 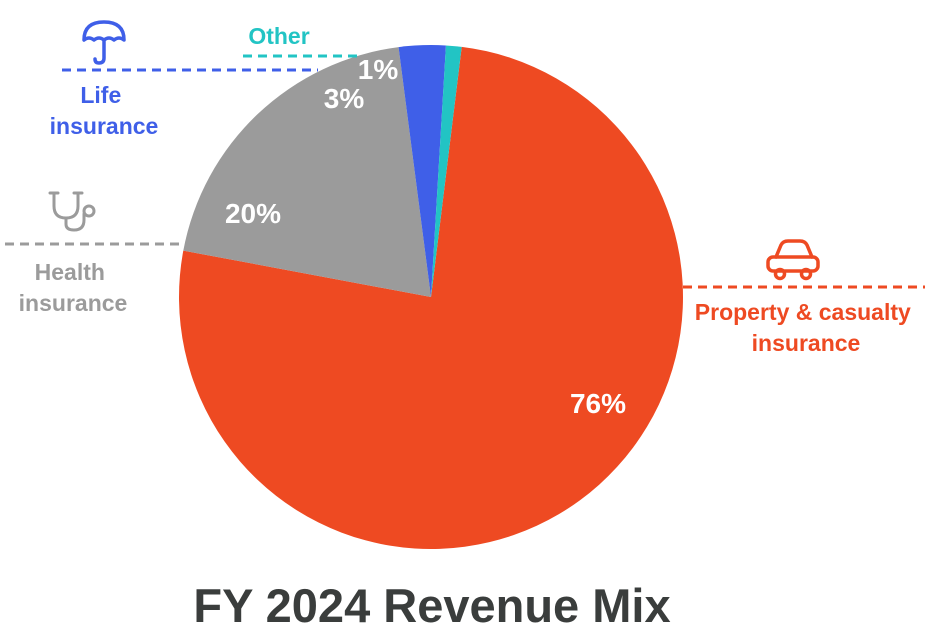 What do you see at coordinates (73, 287) in the screenshot?
I see `category-label-health: Health insurance` at bounding box center [73, 287].